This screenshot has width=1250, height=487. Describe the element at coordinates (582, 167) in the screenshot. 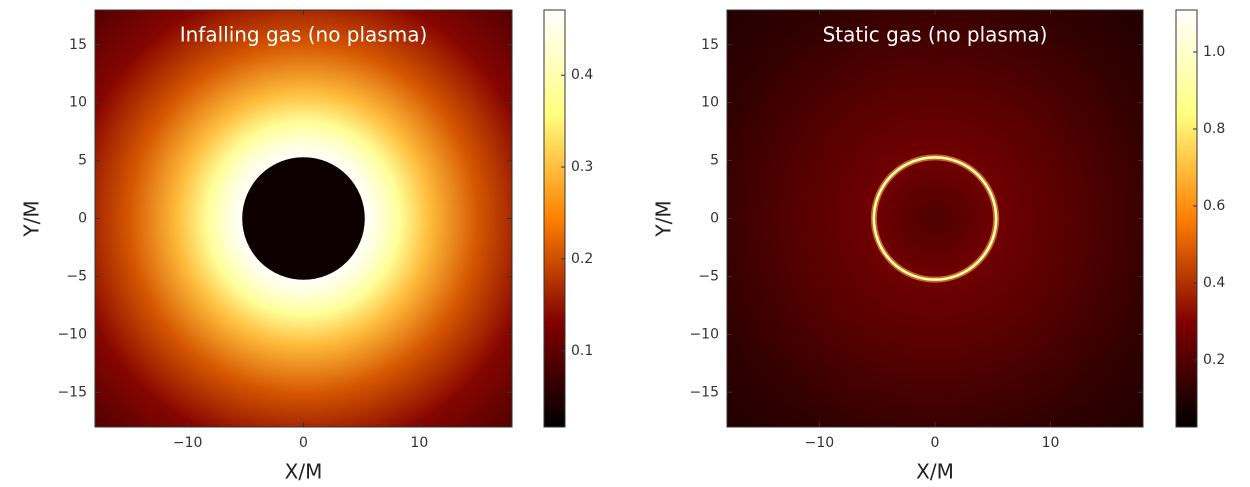

I see `colorbar-tick-label: 0.3` at that location.